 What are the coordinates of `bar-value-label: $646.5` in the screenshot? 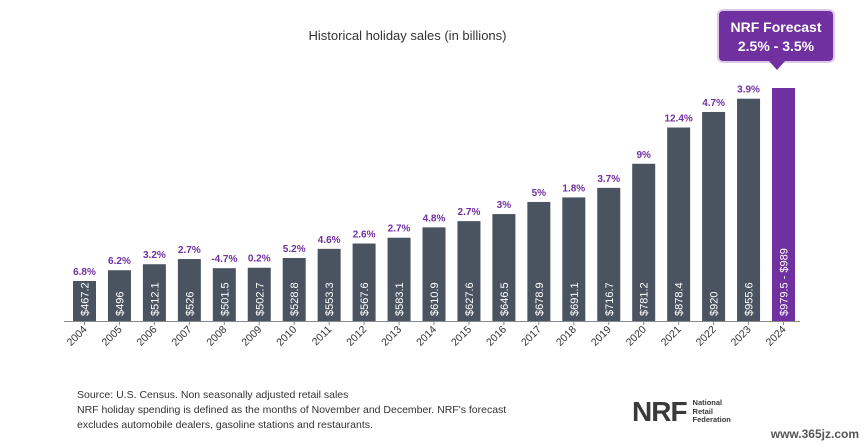 It's located at (505, 299).